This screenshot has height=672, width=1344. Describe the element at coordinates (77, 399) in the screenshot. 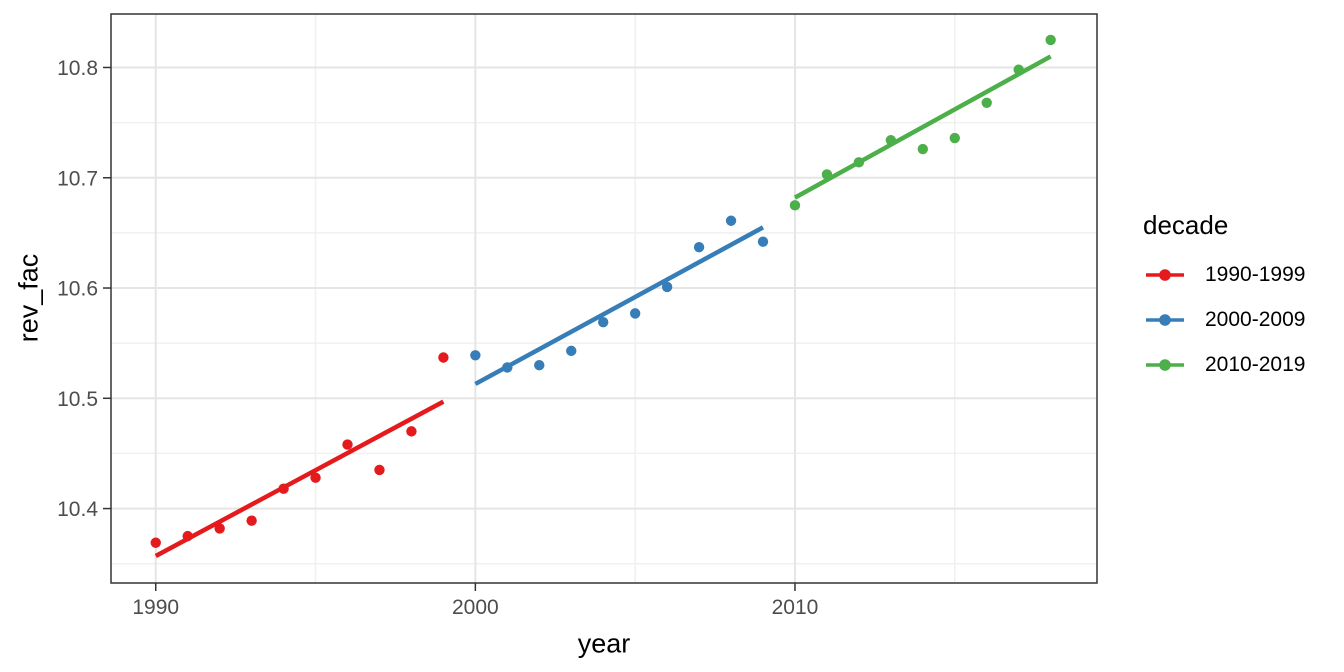

I see `y-tick-label: 10.5` at that location.